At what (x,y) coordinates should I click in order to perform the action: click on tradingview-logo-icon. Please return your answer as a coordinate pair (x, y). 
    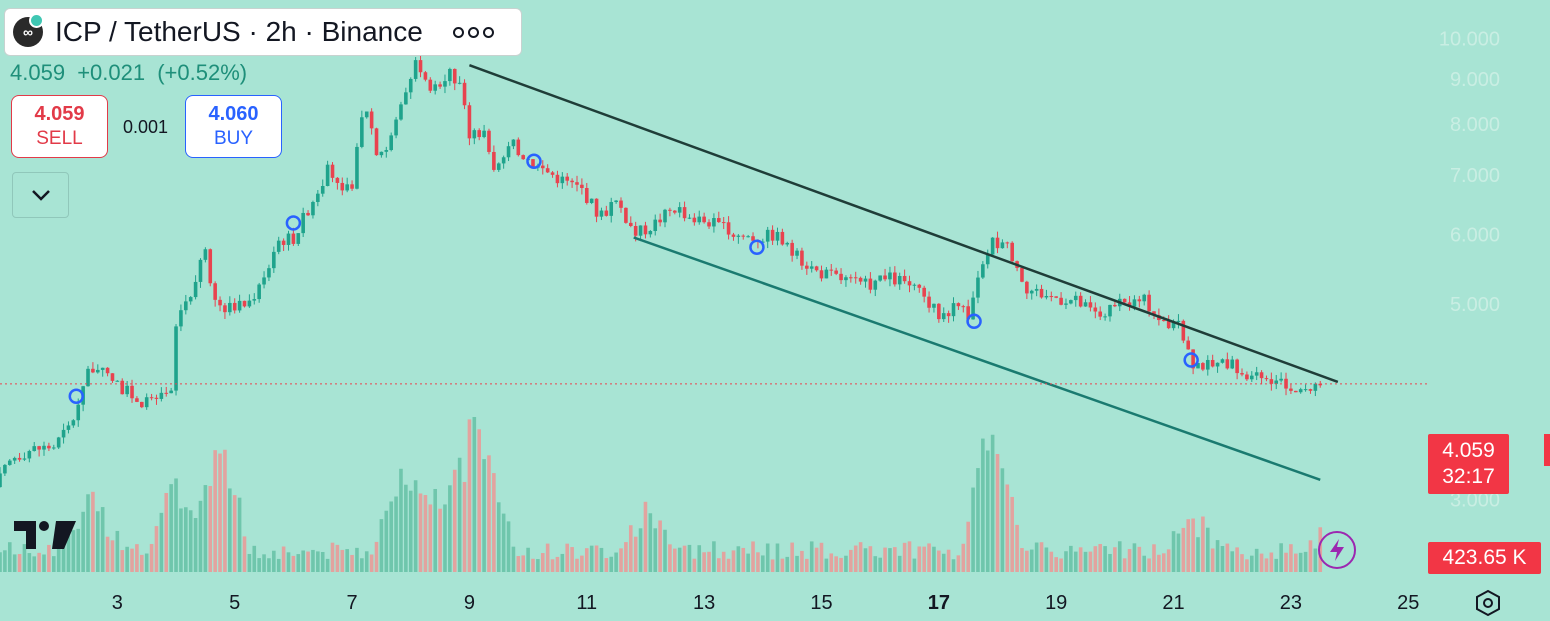
    Looking at the image, I should click on (45, 535).